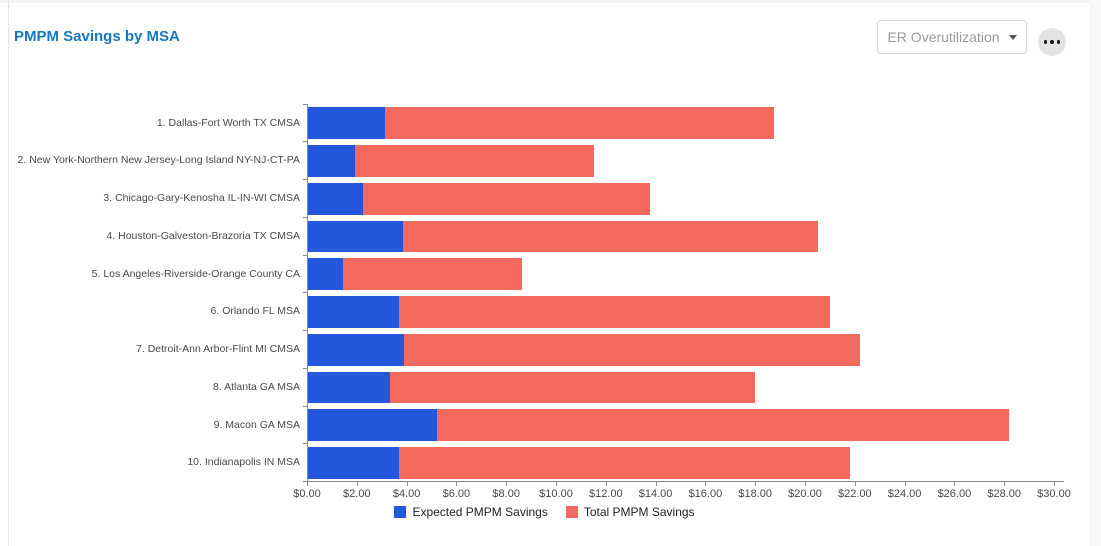 This screenshot has width=1101, height=546. I want to click on metric-dropdown-label: ER Overutilization, so click(943, 37).